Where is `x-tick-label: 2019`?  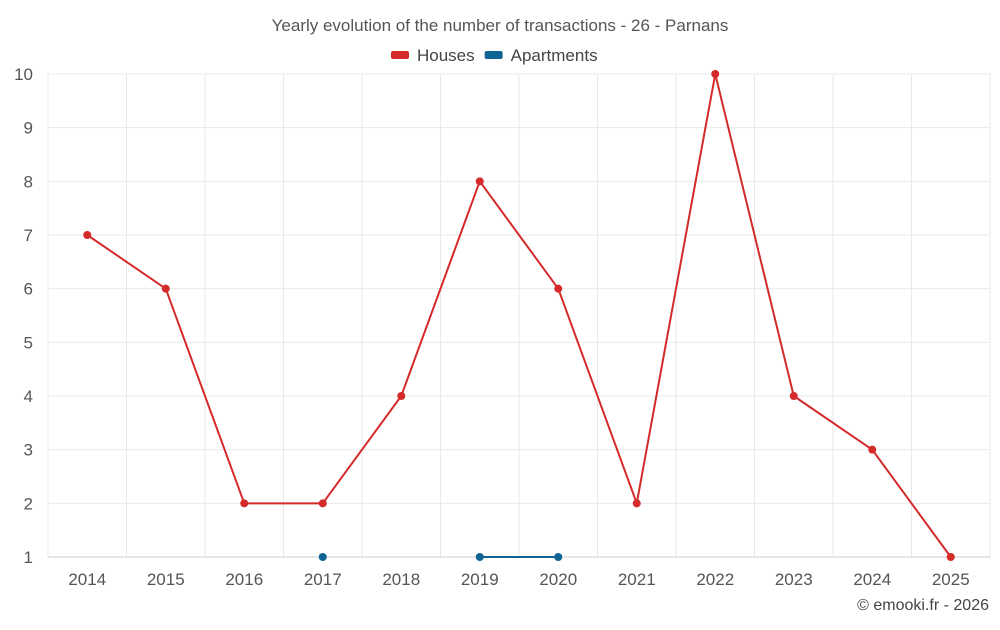 x-tick-label: 2019 is located at coordinates (480, 579).